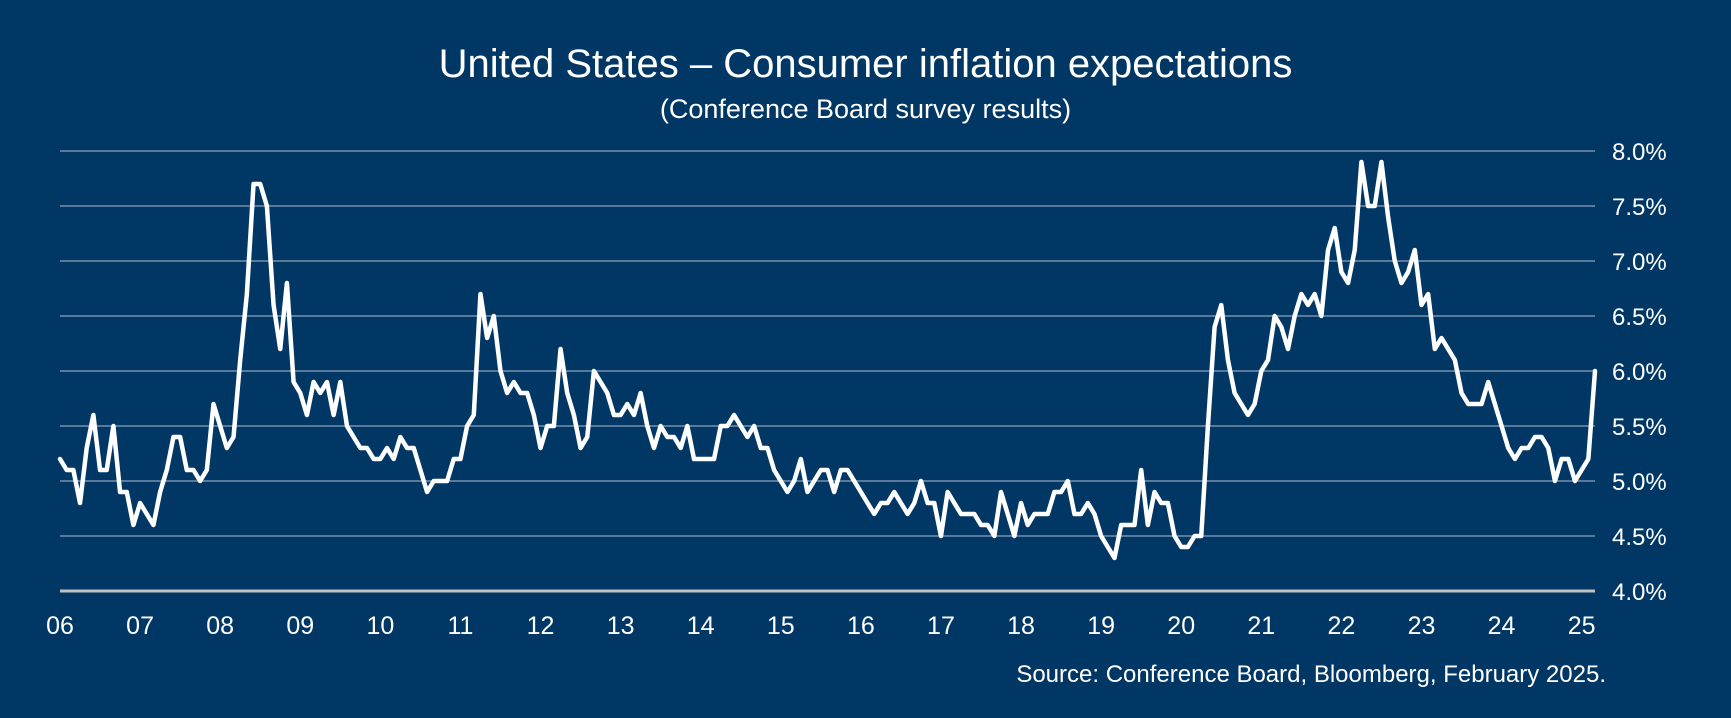 Image resolution: width=1731 pixels, height=718 pixels. What do you see at coordinates (1582, 626) in the screenshot?
I see `x-tick-label: 25` at bounding box center [1582, 626].